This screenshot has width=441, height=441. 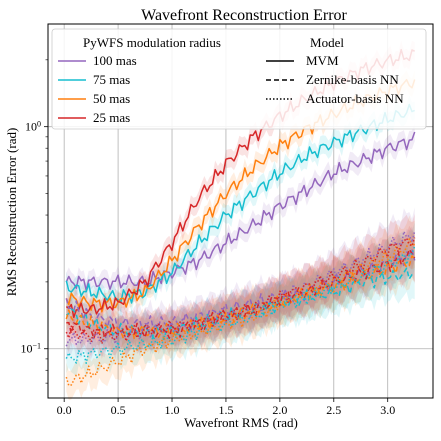 I want to click on legend-title-model: Model, so click(x=327, y=42).